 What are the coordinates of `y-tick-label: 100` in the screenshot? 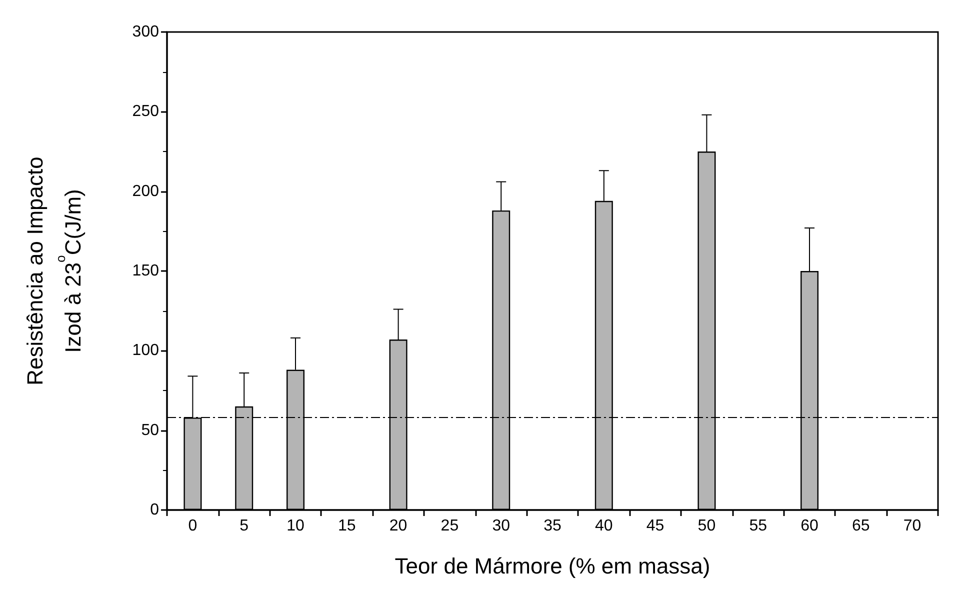 It's located at (146, 351).